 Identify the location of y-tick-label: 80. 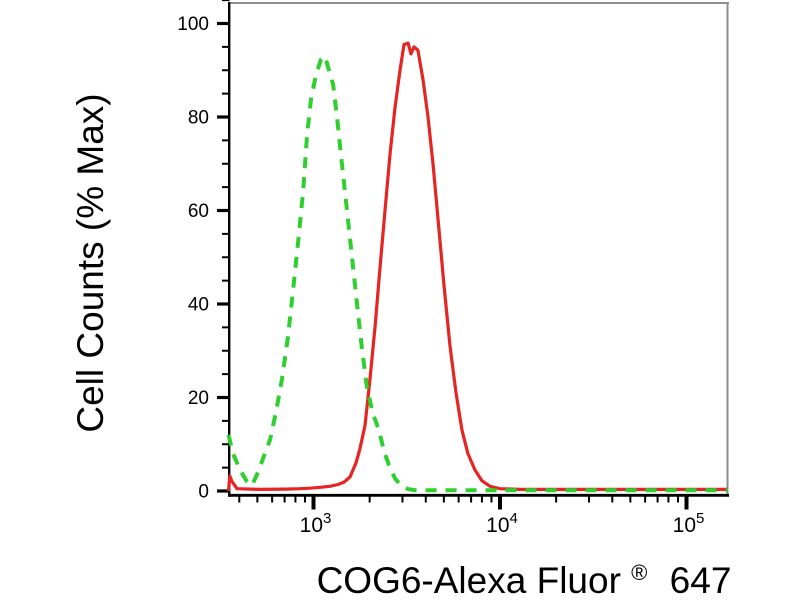
(198, 118).